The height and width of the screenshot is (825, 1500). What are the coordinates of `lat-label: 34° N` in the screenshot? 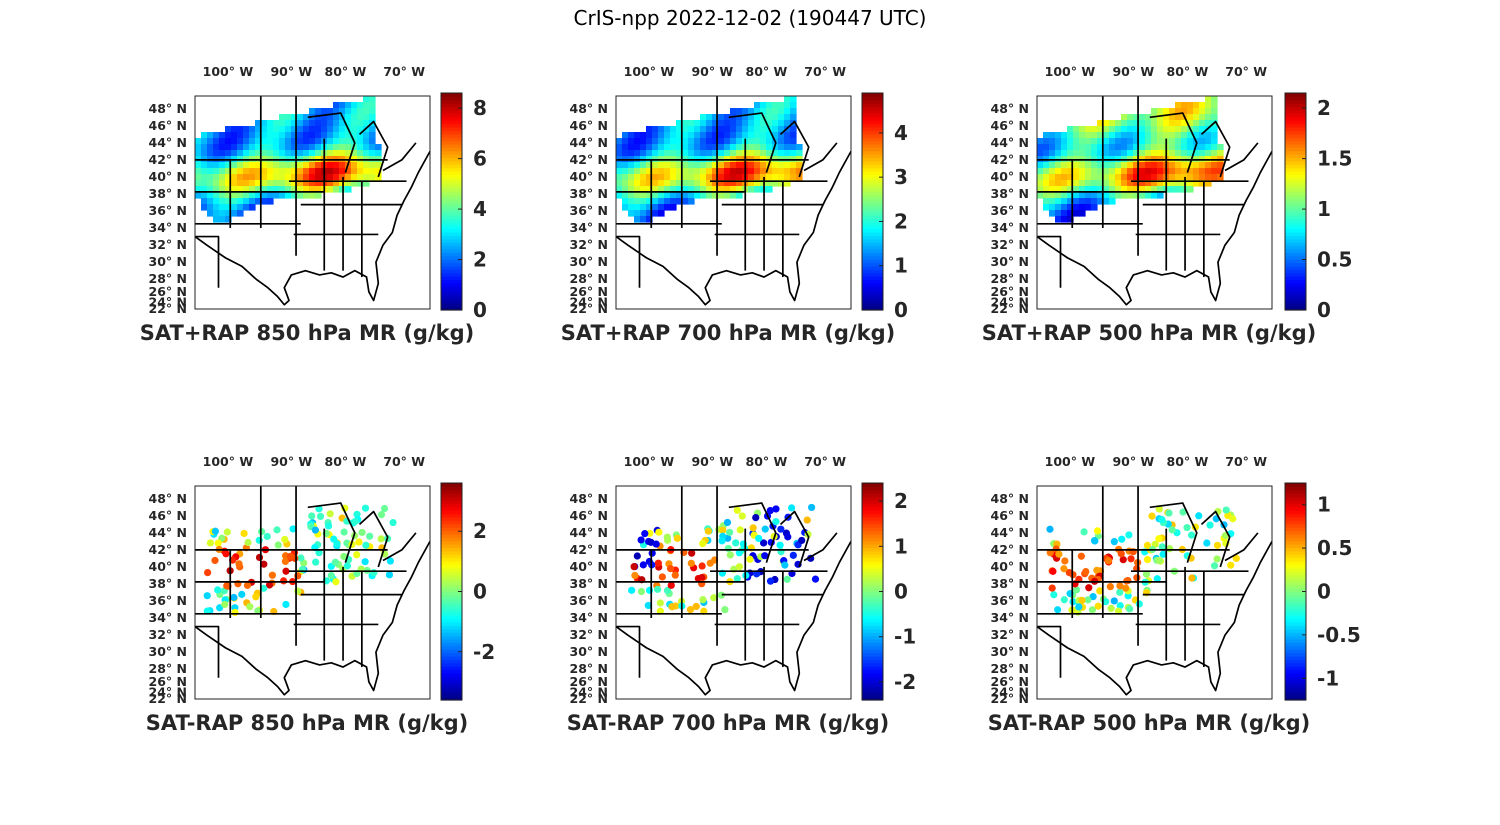 It's located at (589, 617).